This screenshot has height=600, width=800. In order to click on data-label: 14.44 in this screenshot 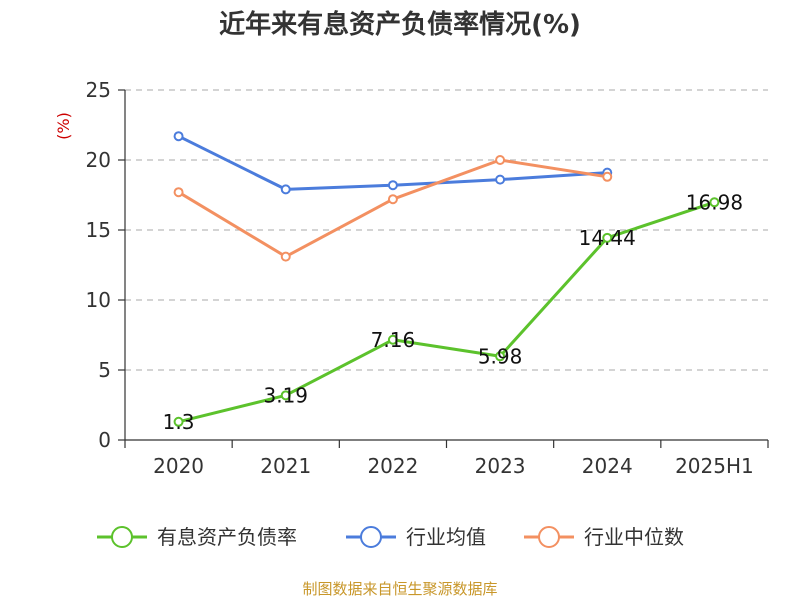, I will do `click(607, 238)`.